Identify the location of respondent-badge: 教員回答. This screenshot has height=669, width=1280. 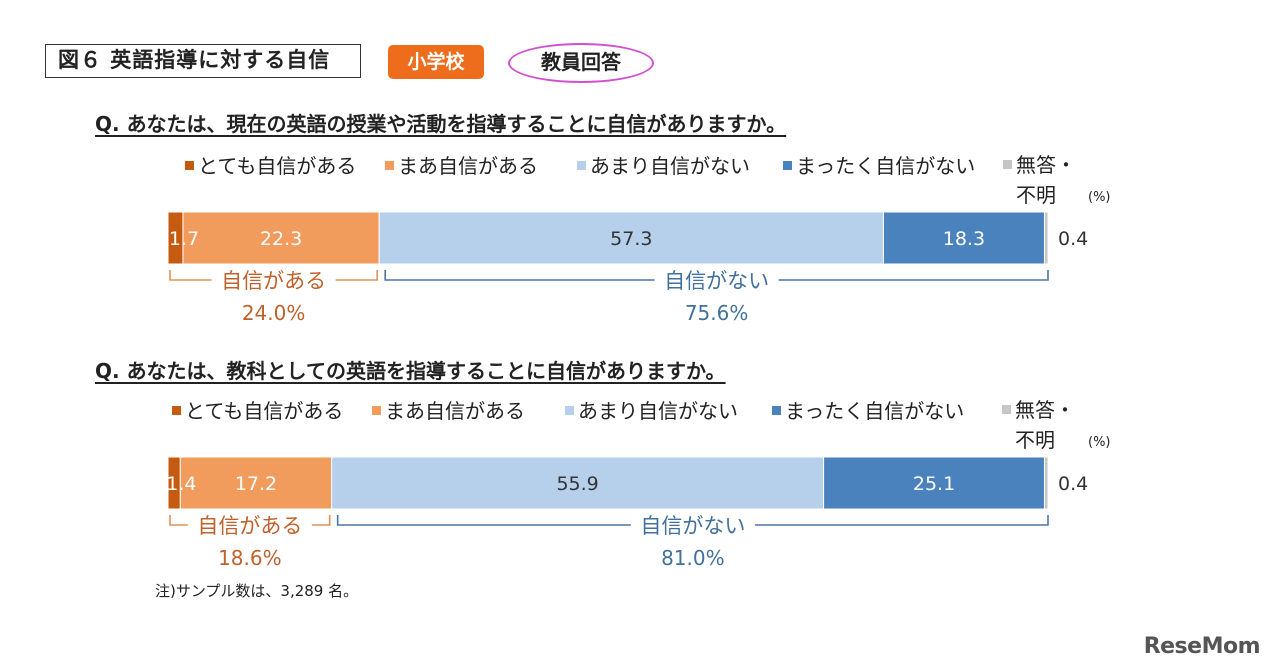
(581, 63).